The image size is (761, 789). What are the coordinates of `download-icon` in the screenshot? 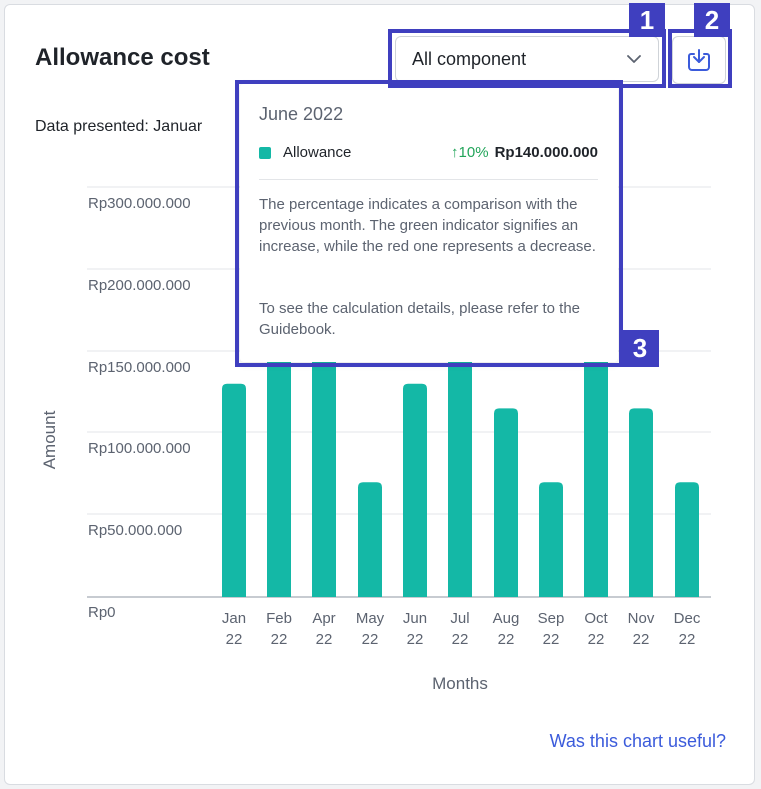 It's located at (699, 60).